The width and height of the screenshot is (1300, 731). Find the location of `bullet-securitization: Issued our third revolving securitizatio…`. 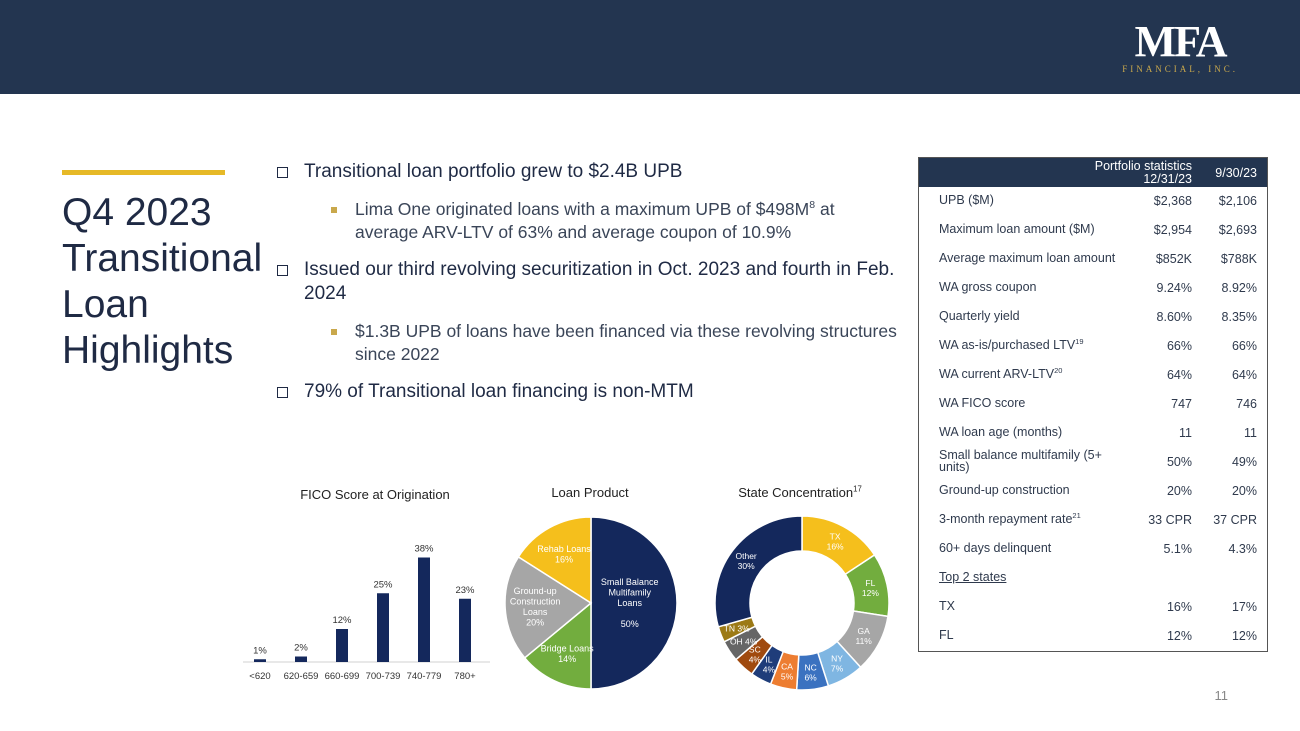

bullet-securitization: Issued our third revolving securitizatio… is located at coordinates (597, 282).